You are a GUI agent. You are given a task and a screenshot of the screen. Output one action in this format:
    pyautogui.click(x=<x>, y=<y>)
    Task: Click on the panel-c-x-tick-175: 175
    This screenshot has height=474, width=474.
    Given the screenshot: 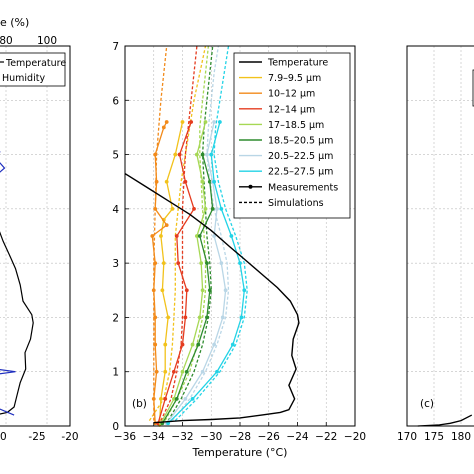 What is the action you would take?
    pyautogui.click(x=434, y=437)
    